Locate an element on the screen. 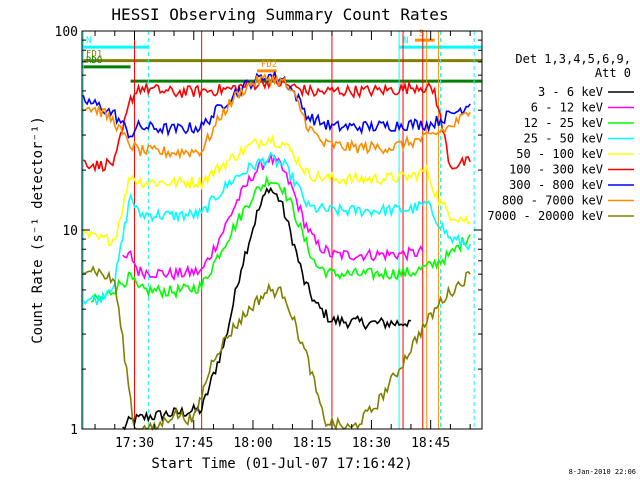 The width and height of the screenshot is (640, 480). x-tick-label: 18:15 is located at coordinates (312, 443).